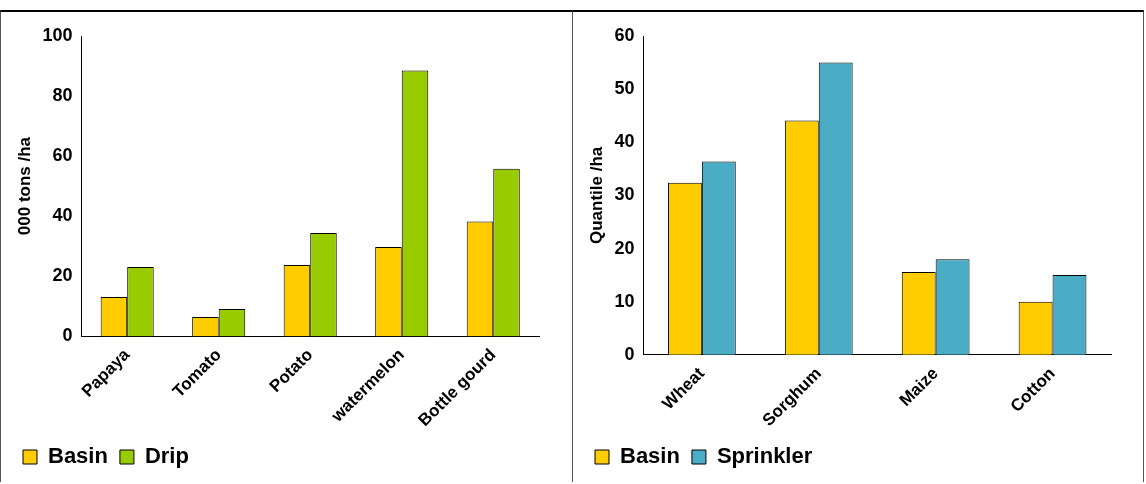 This screenshot has height=484, width=1146. I want to click on legend-label: Drip, so click(166, 456).